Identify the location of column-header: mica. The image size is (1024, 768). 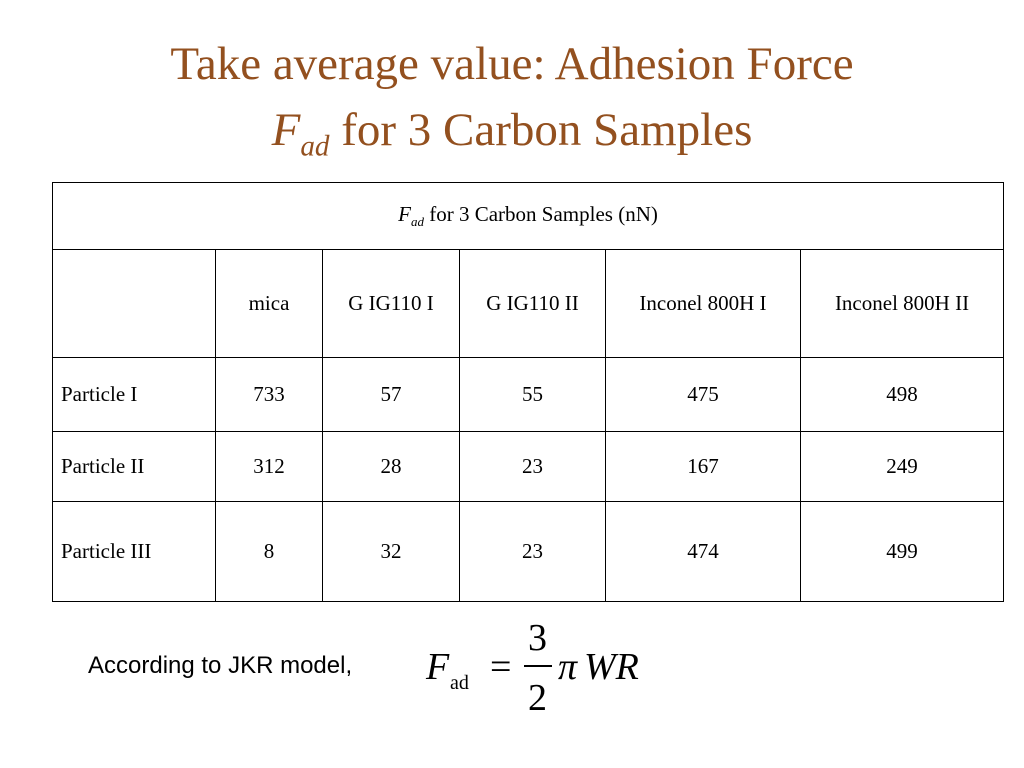
(269, 303).